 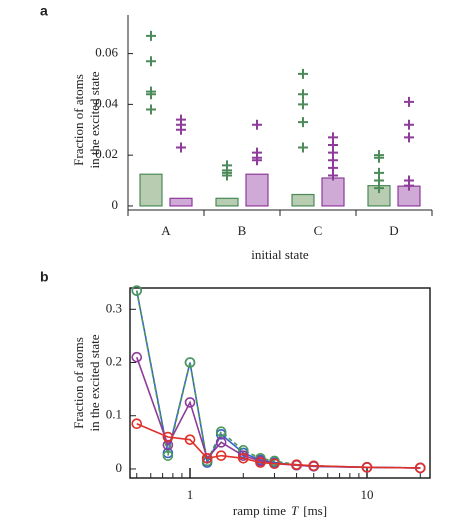 I want to click on y-tick-label: 0.06, so click(x=106, y=52).